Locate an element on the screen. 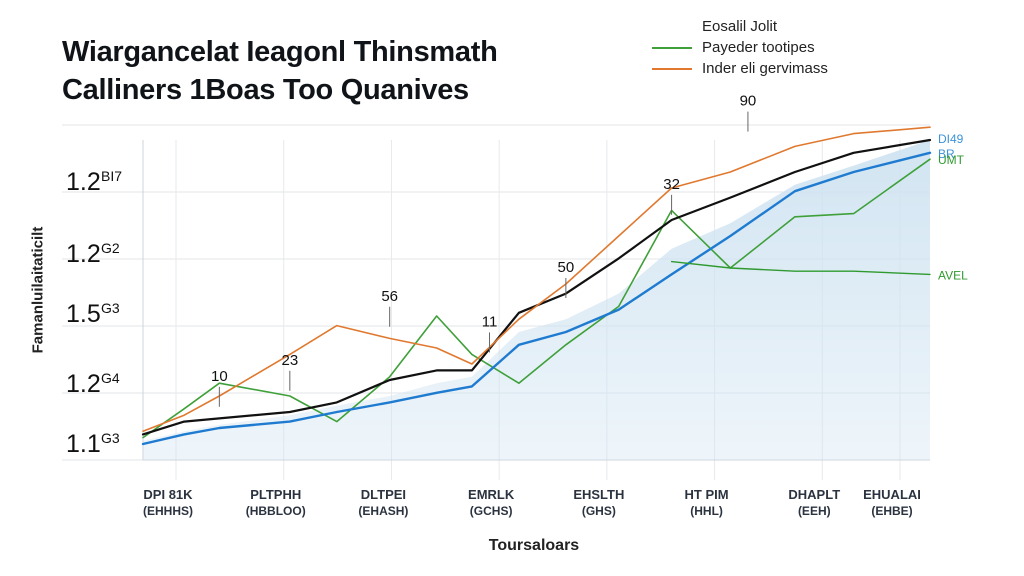 The height and width of the screenshot is (576, 1024). x-tick-label: DPI 81K is located at coordinates (168, 494).